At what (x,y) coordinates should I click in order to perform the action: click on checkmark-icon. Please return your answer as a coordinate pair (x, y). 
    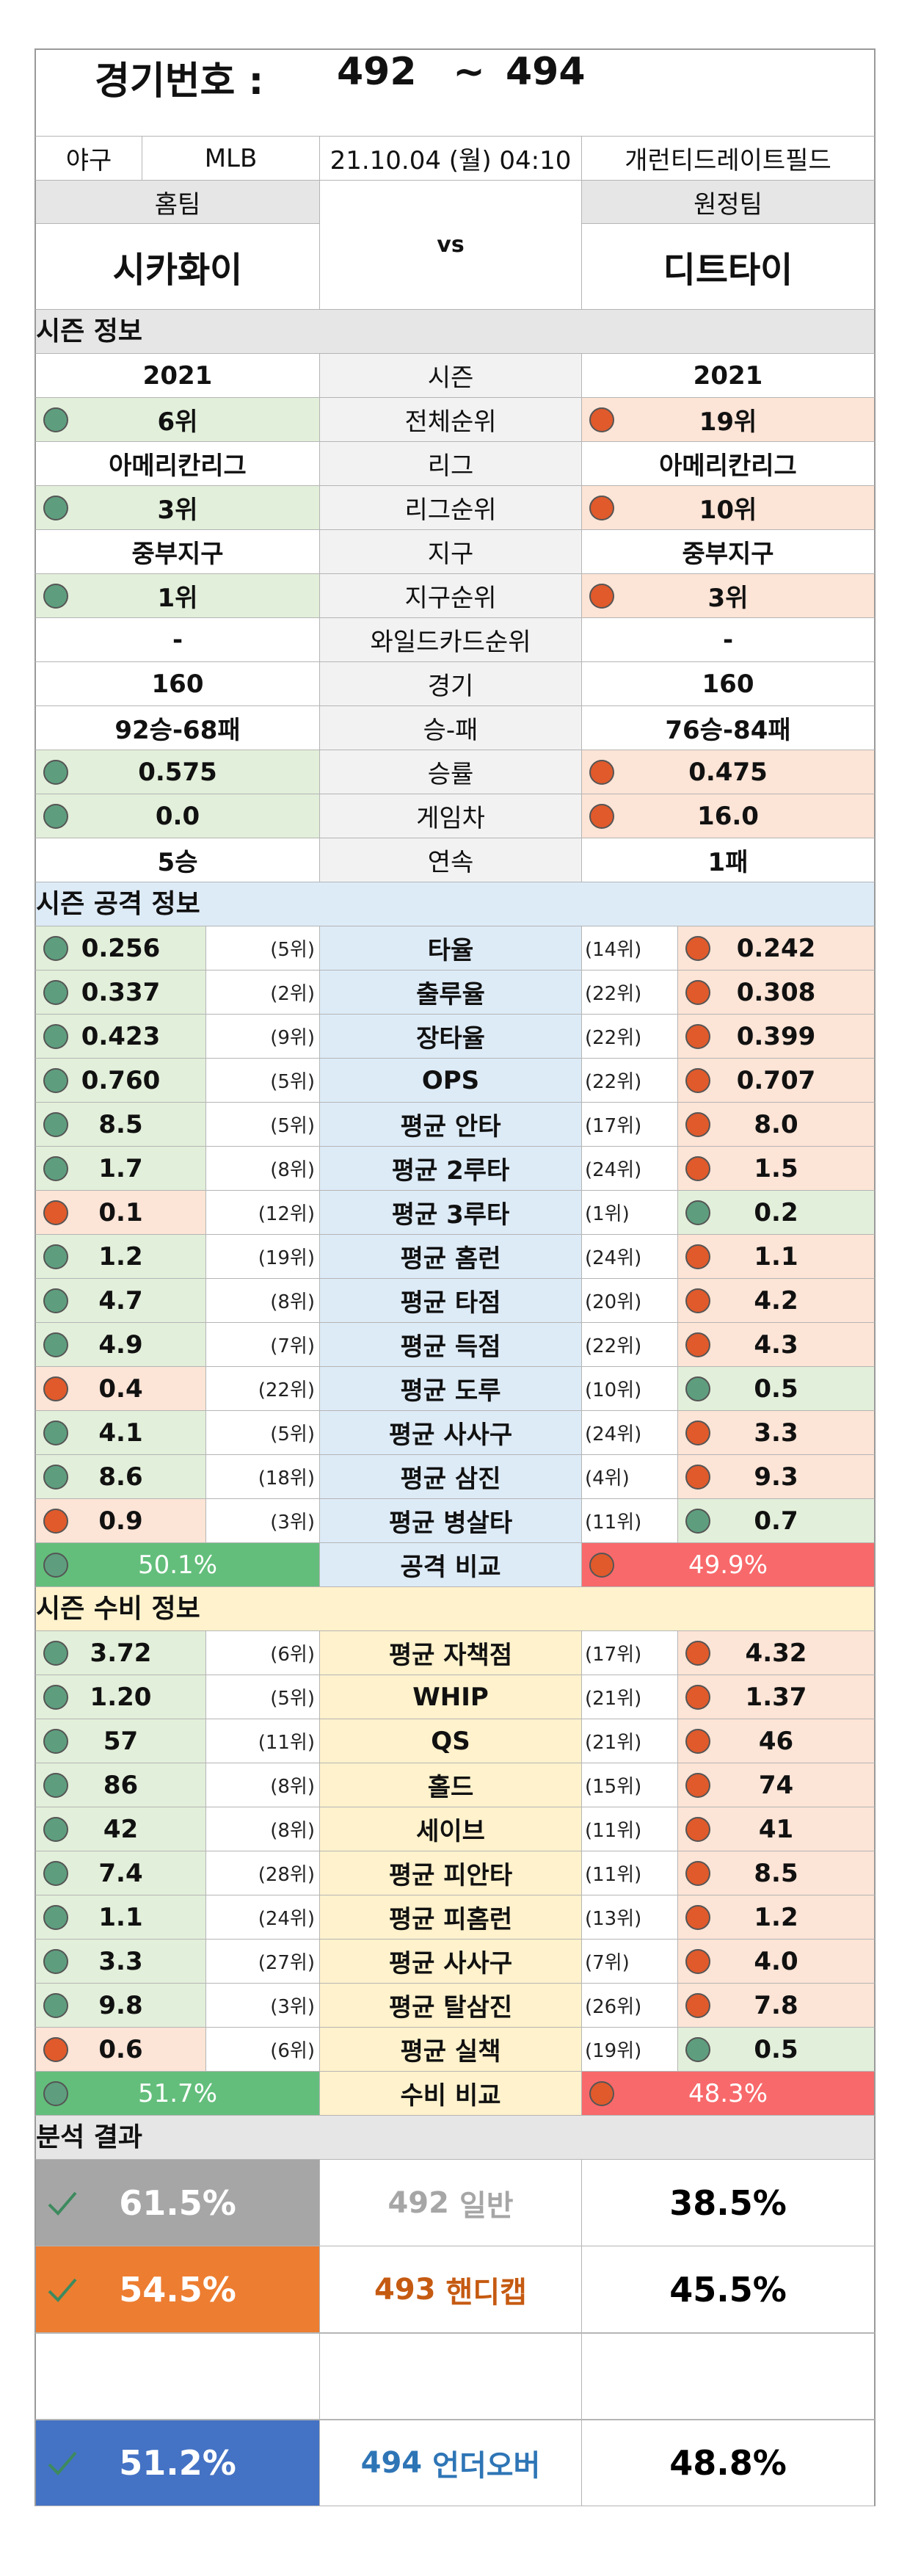
    Looking at the image, I should click on (62, 2204).